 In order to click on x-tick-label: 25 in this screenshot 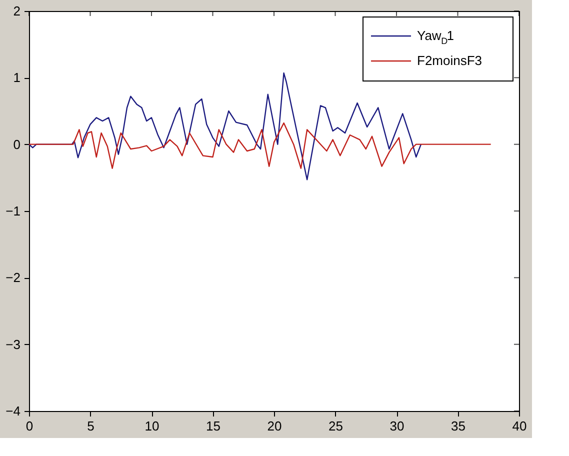, I will do `click(335, 426)`.